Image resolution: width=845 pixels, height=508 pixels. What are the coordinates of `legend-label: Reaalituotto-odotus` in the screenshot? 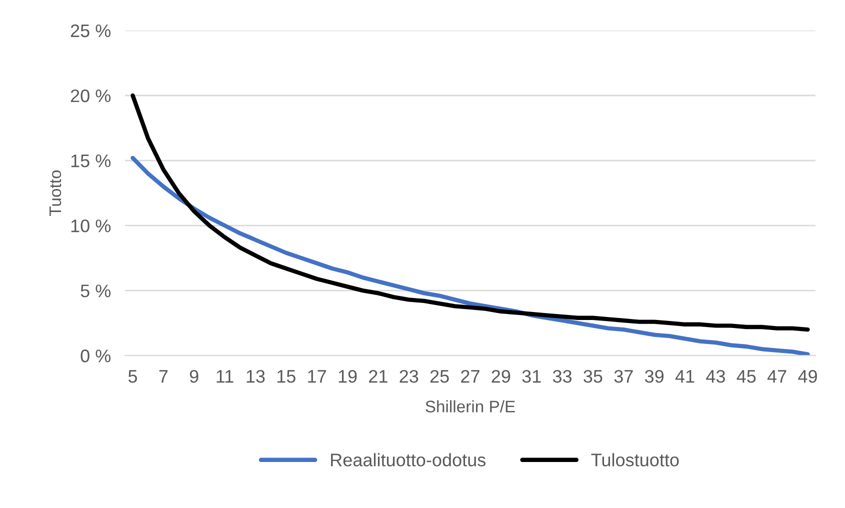 It's located at (408, 459).